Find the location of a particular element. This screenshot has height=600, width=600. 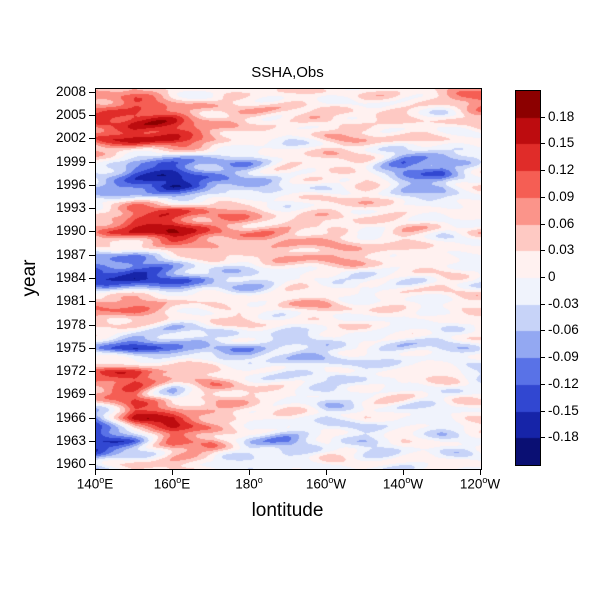

x-tick-label: 180o is located at coordinates (249, 483).